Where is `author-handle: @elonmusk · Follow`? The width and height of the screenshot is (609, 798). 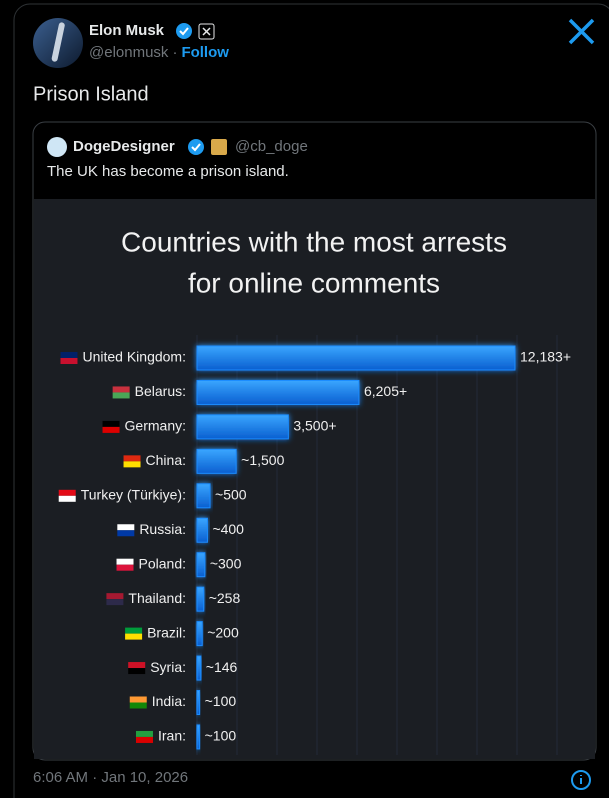 author-handle: @elonmusk · Follow is located at coordinates (159, 52).